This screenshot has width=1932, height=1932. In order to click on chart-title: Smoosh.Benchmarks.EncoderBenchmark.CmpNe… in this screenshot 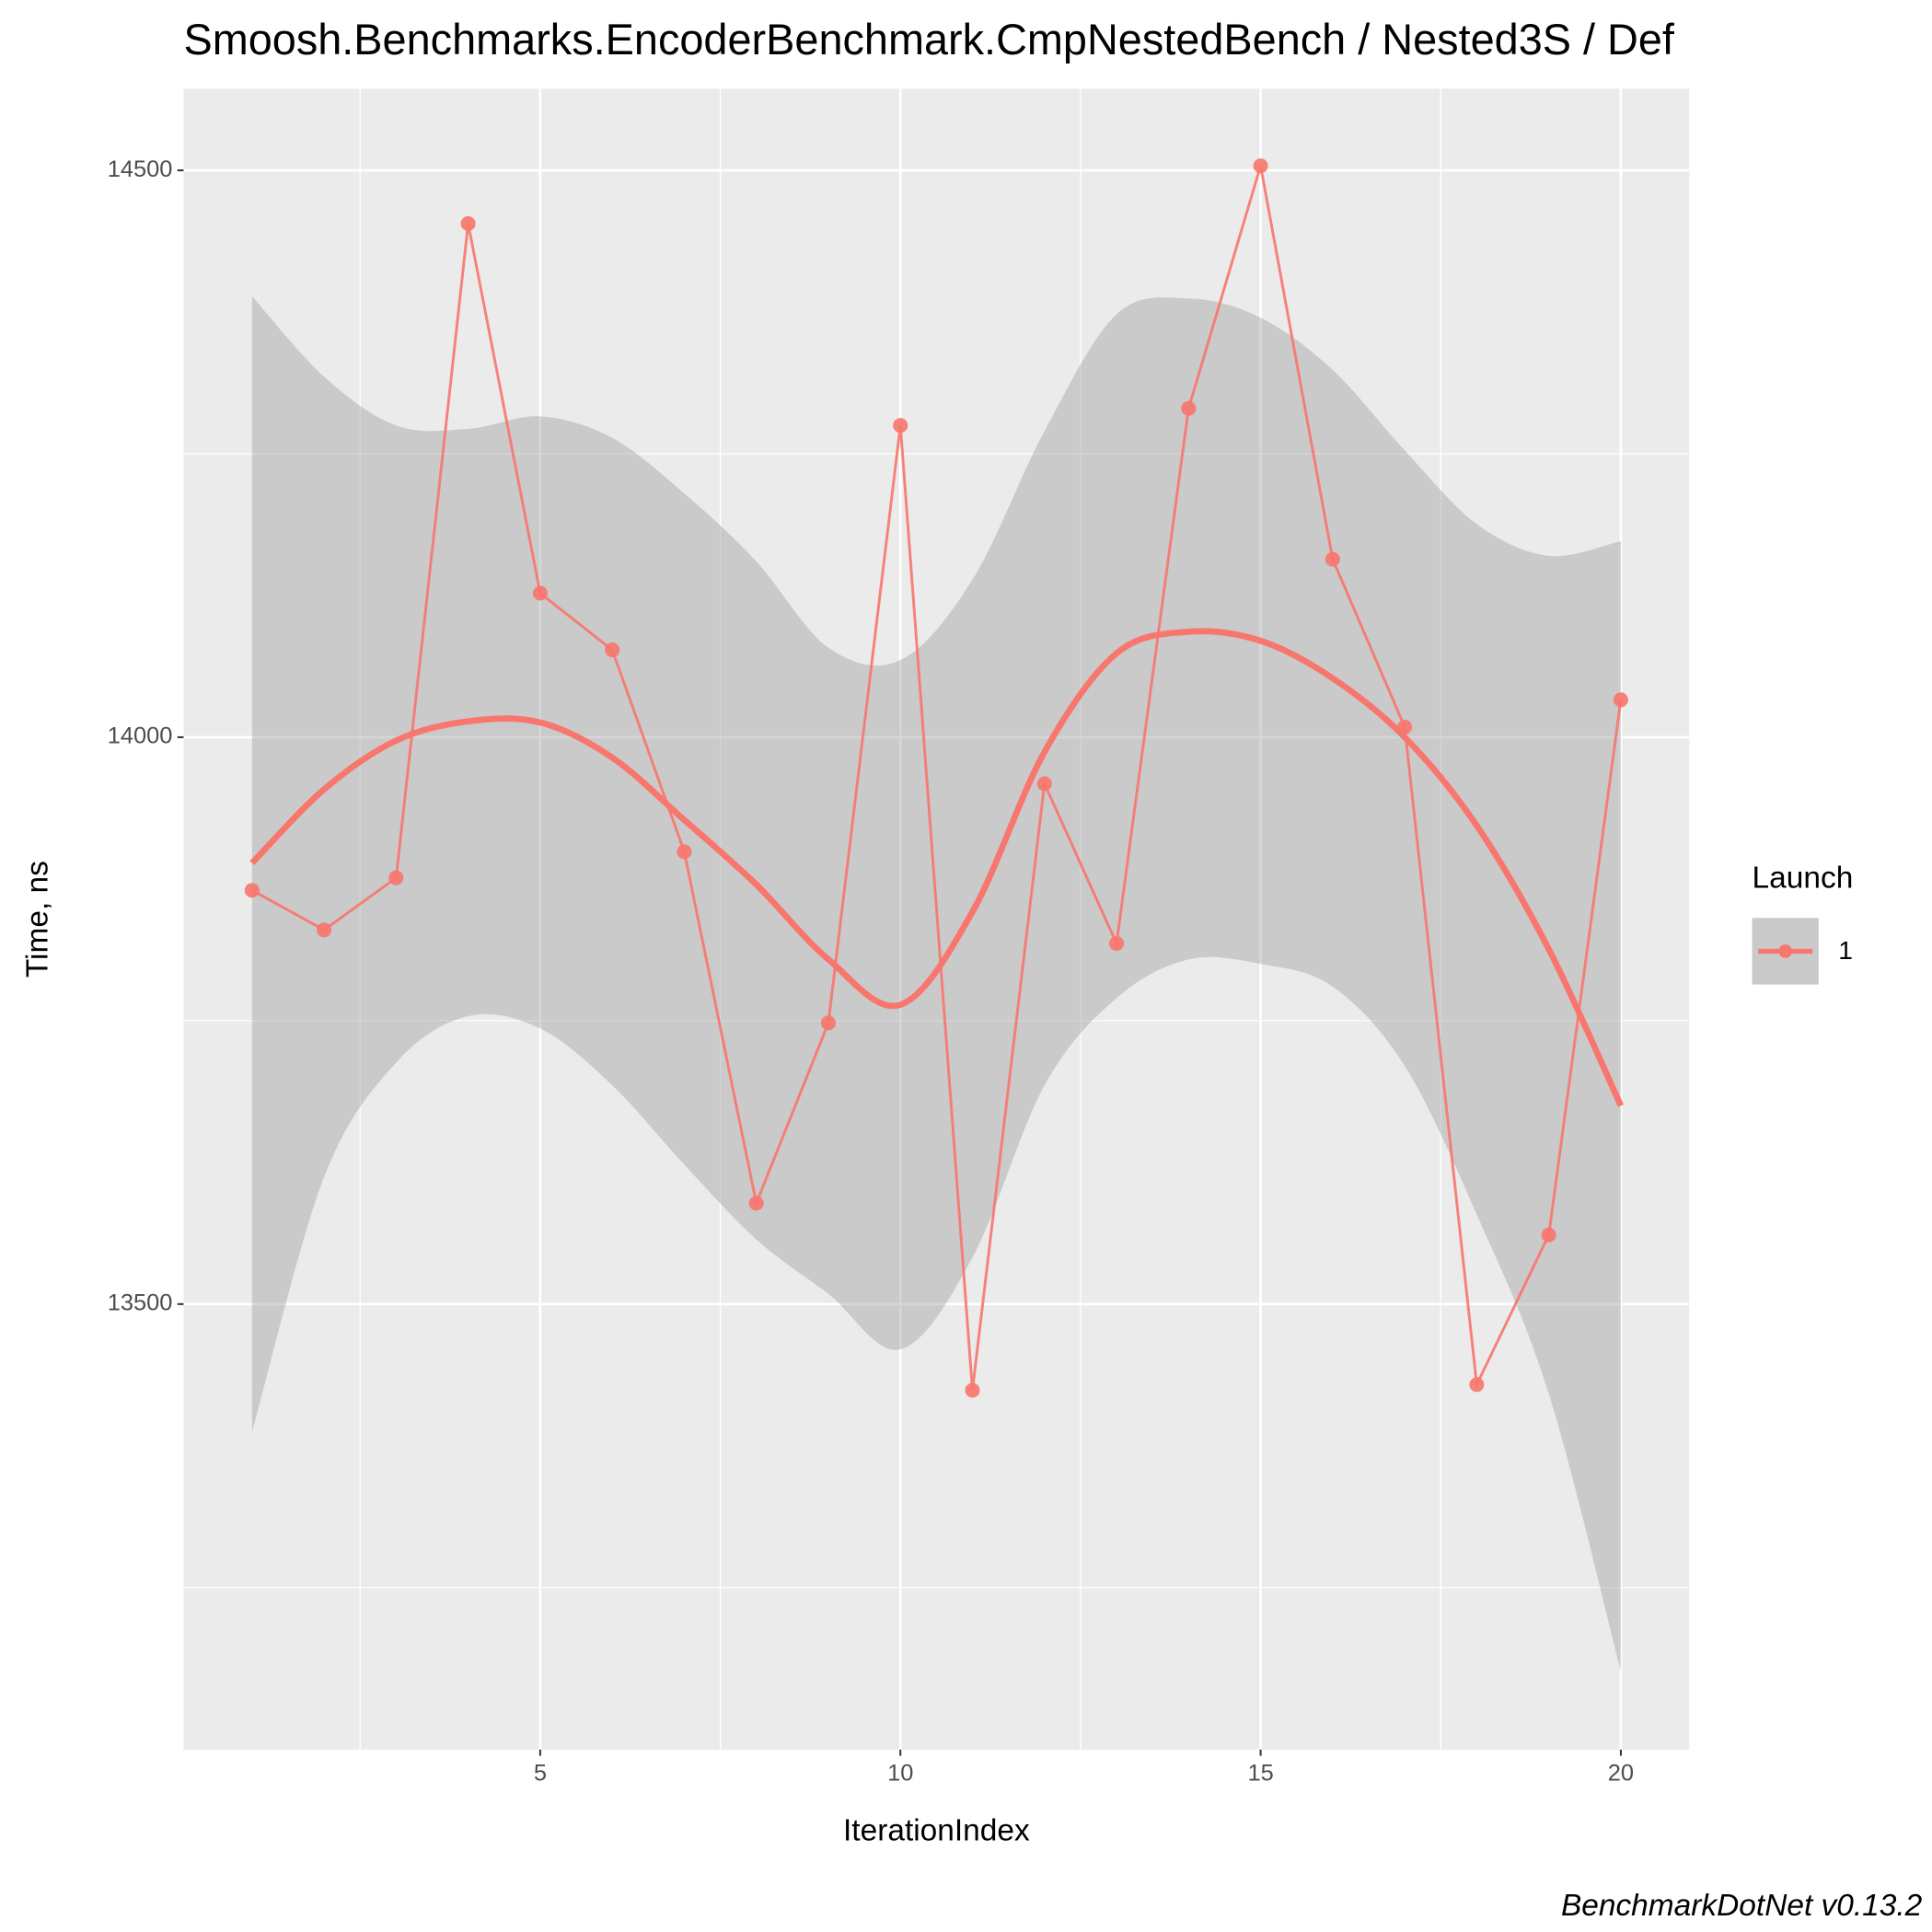, I will do `click(929, 40)`.